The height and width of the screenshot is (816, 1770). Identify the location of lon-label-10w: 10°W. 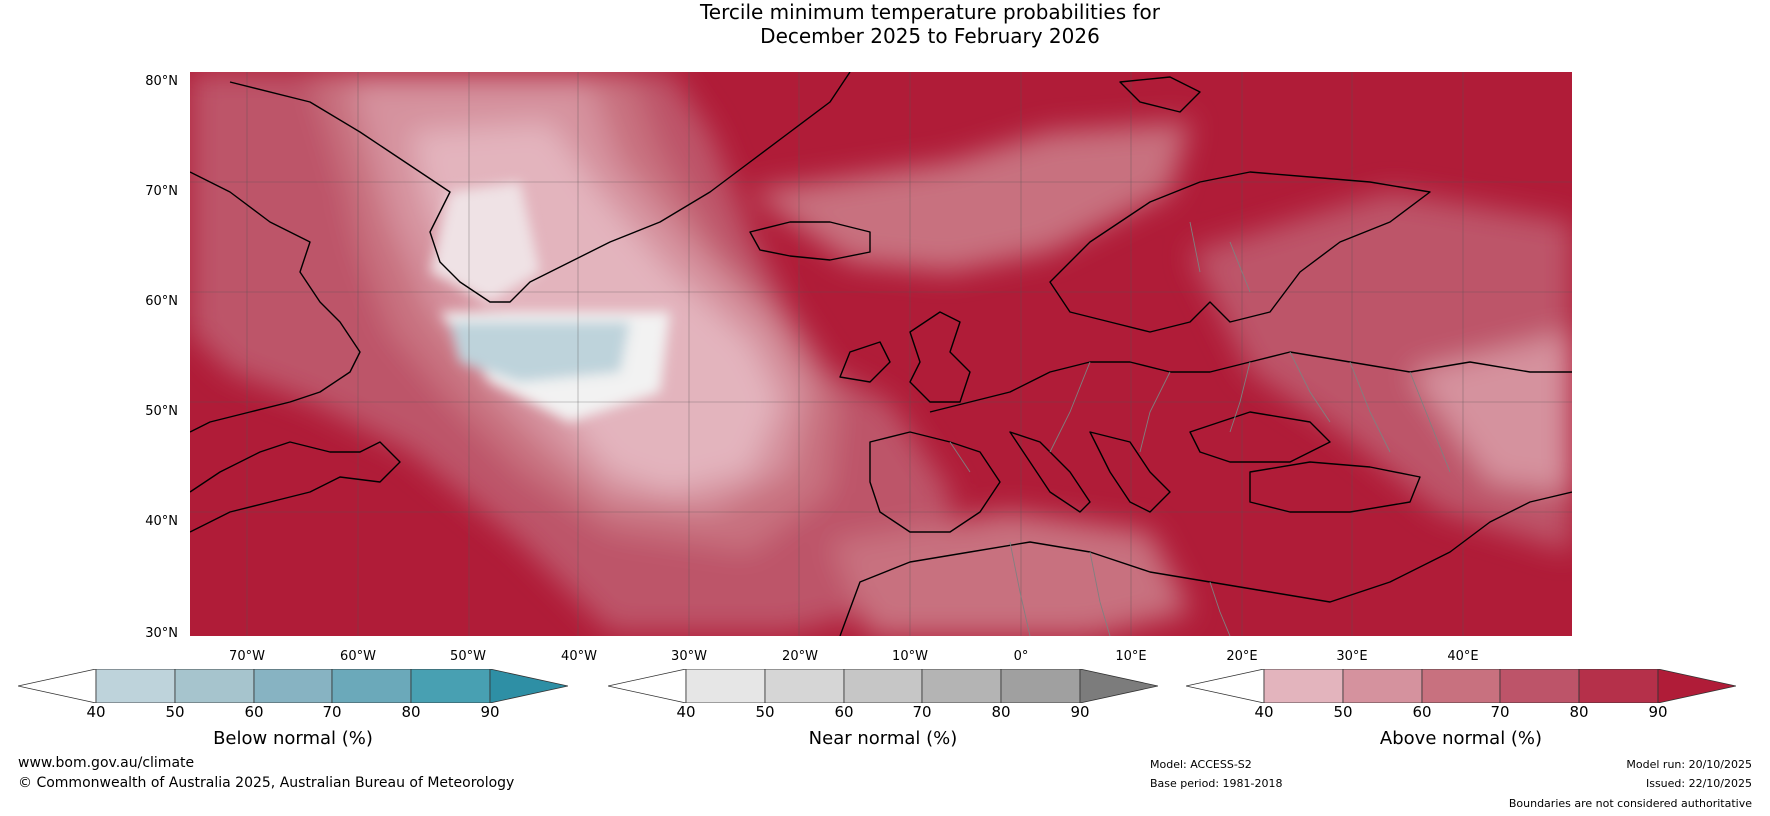
(910, 656).